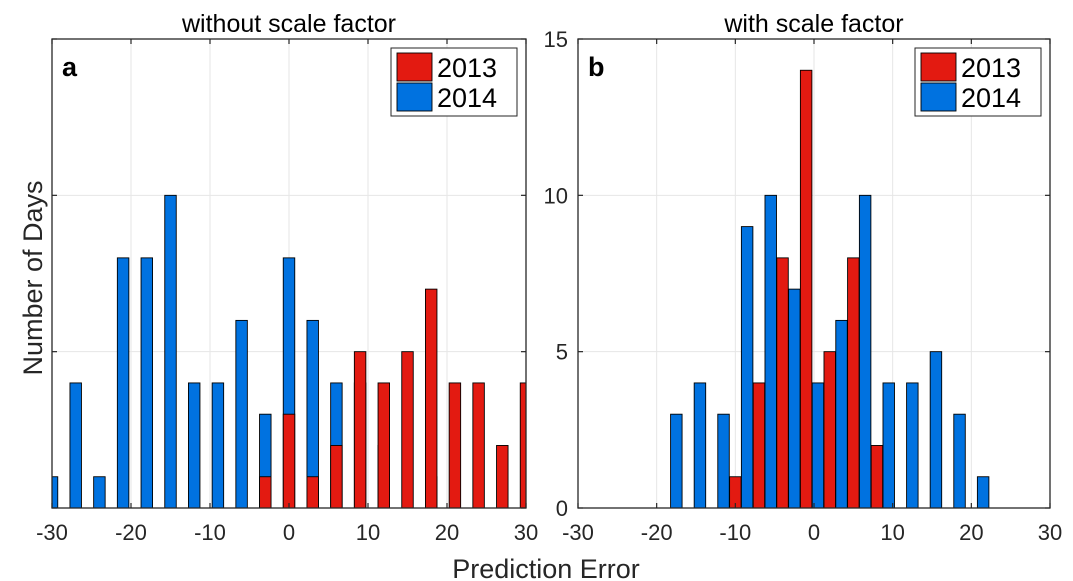 This screenshot has height=581, width=1073. What do you see at coordinates (562, 508) in the screenshot?
I see `y-tick-label: 0` at bounding box center [562, 508].